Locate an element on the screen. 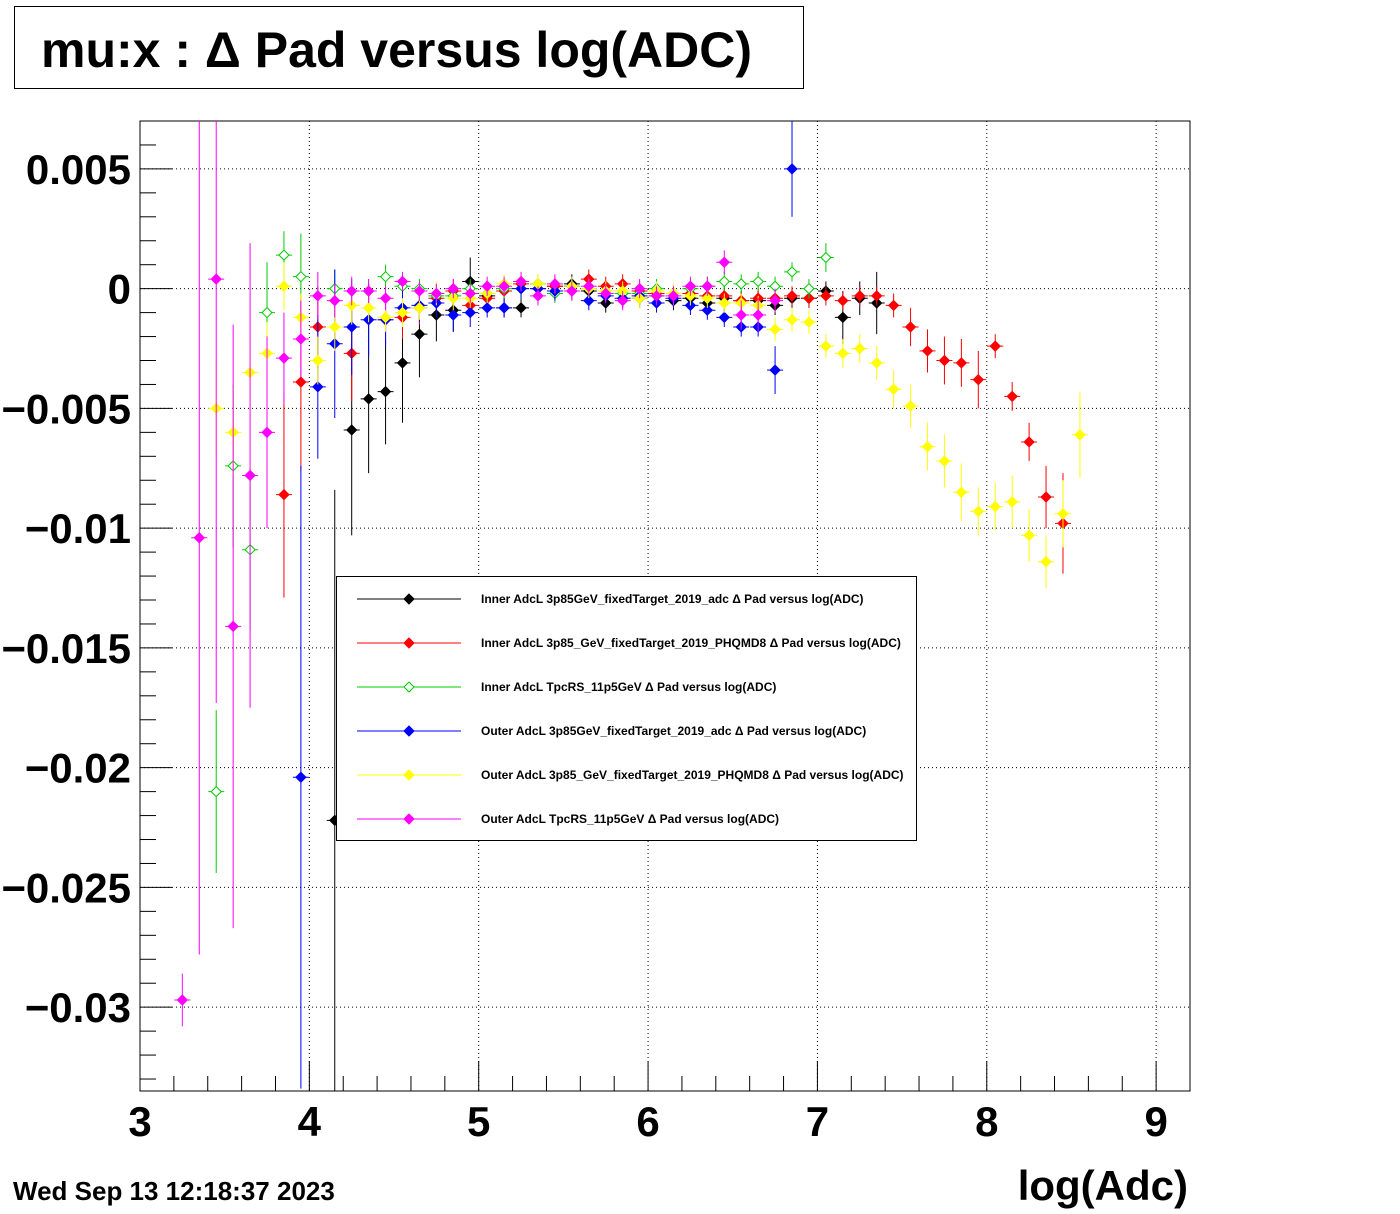  y-tick-label: −0.025 is located at coordinates (66, 887).